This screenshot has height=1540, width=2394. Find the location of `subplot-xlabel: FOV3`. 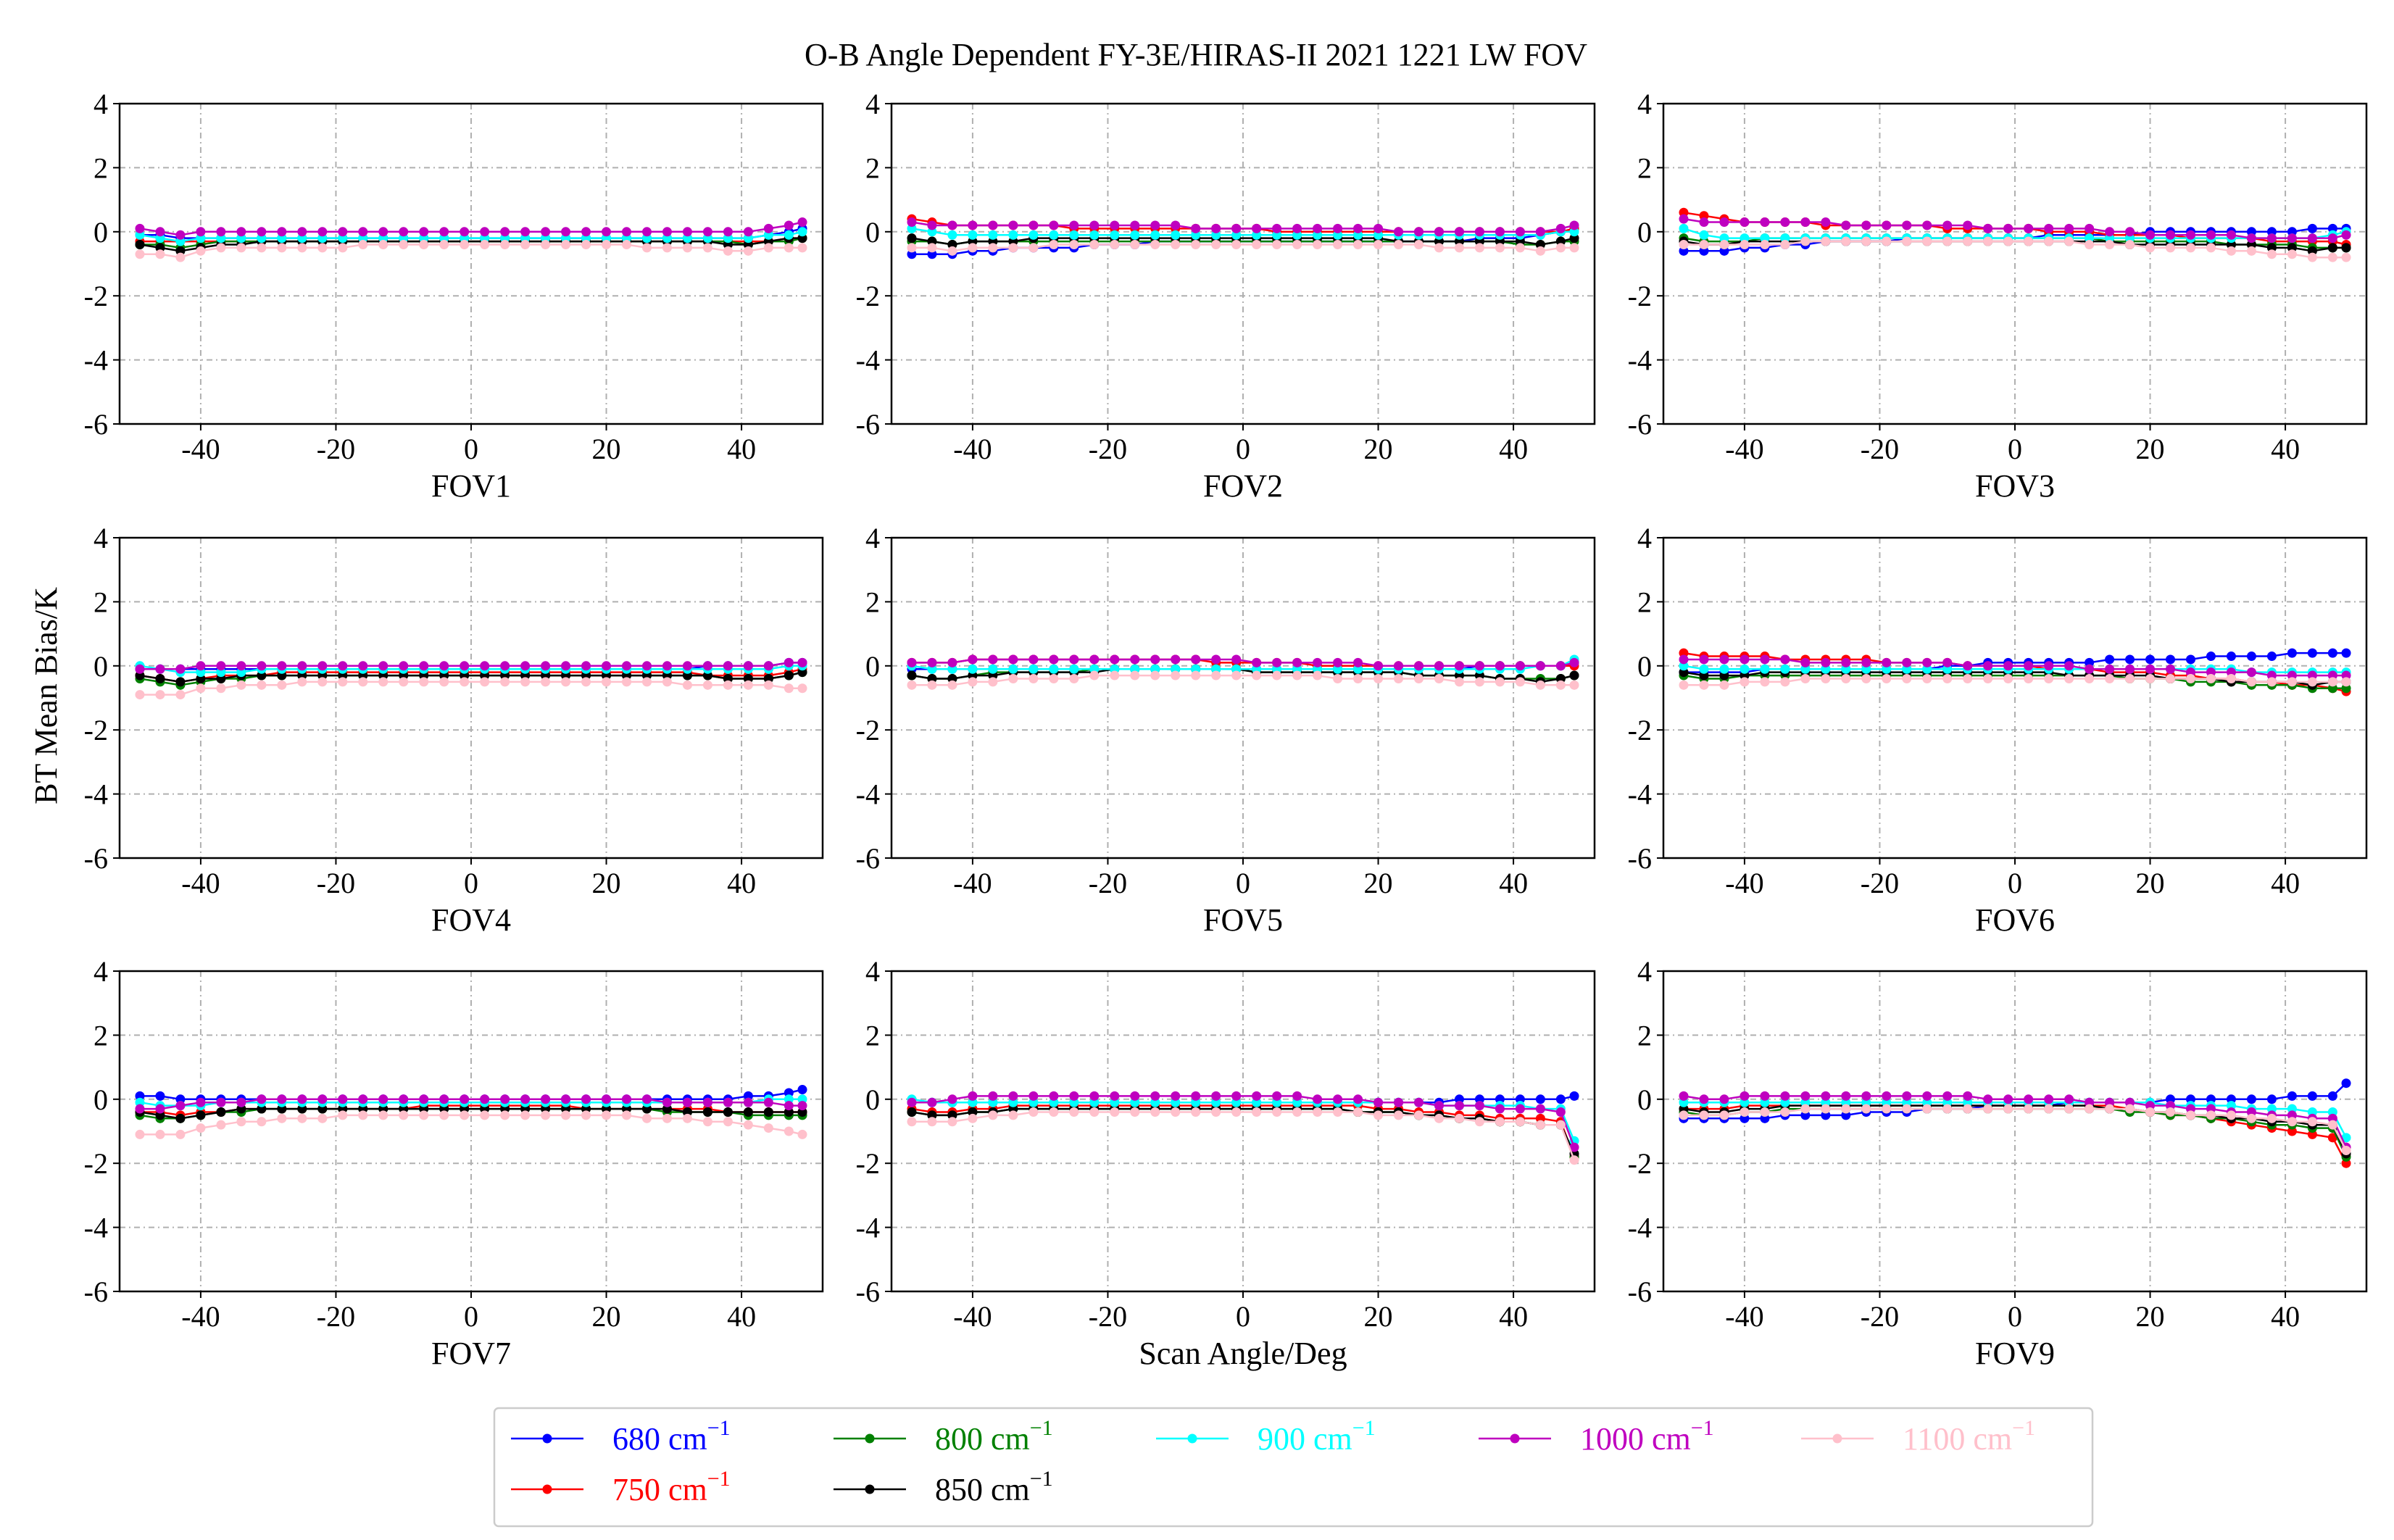

subplot-xlabel: FOV3 is located at coordinates (2015, 486).